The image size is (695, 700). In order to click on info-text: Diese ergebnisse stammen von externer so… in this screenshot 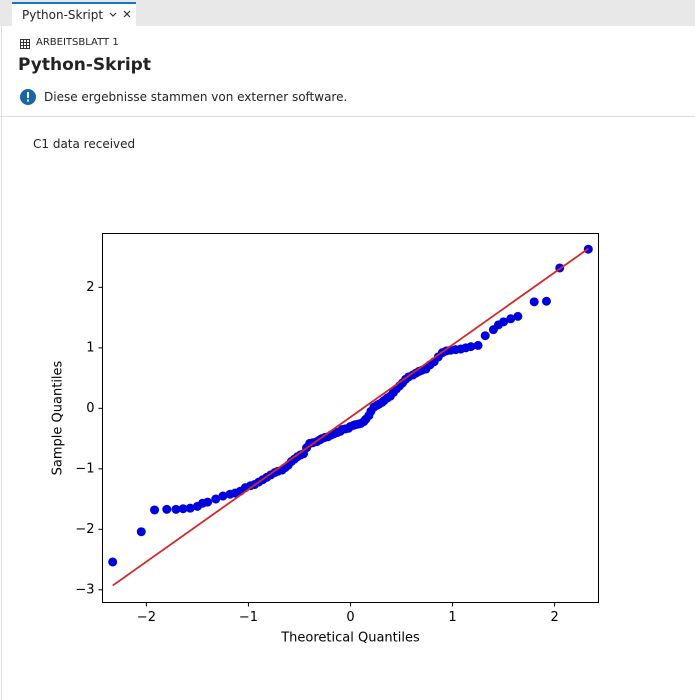, I will do `click(196, 97)`.